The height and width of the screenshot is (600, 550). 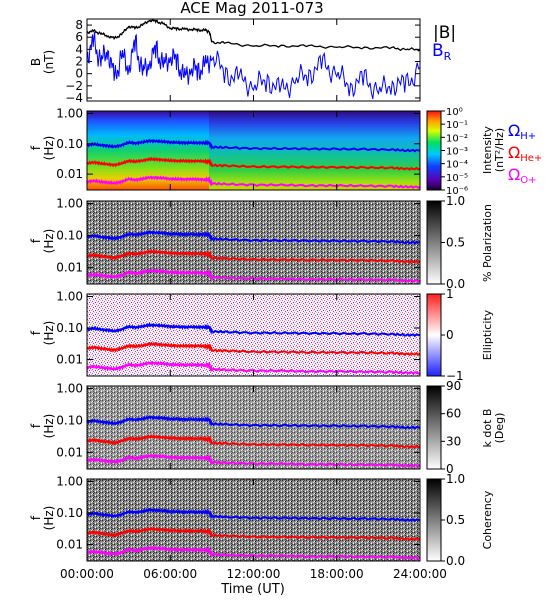 I want to click on colorbar-tick-label: 0.5, so click(x=455, y=243).